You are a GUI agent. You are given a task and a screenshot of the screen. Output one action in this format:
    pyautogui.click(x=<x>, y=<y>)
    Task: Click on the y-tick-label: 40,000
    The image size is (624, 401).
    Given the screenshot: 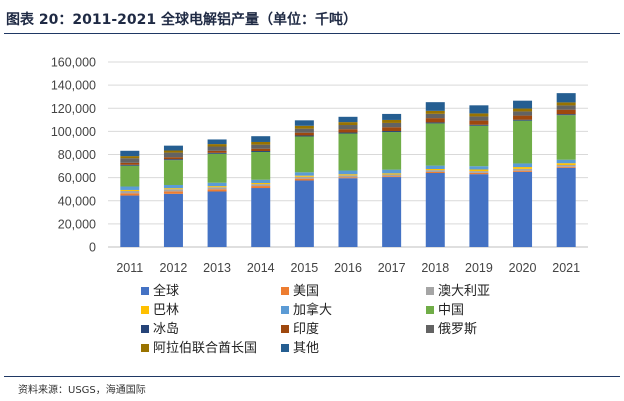 What is the action you would take?
    pyautogui.click(x=77, y=201)
    